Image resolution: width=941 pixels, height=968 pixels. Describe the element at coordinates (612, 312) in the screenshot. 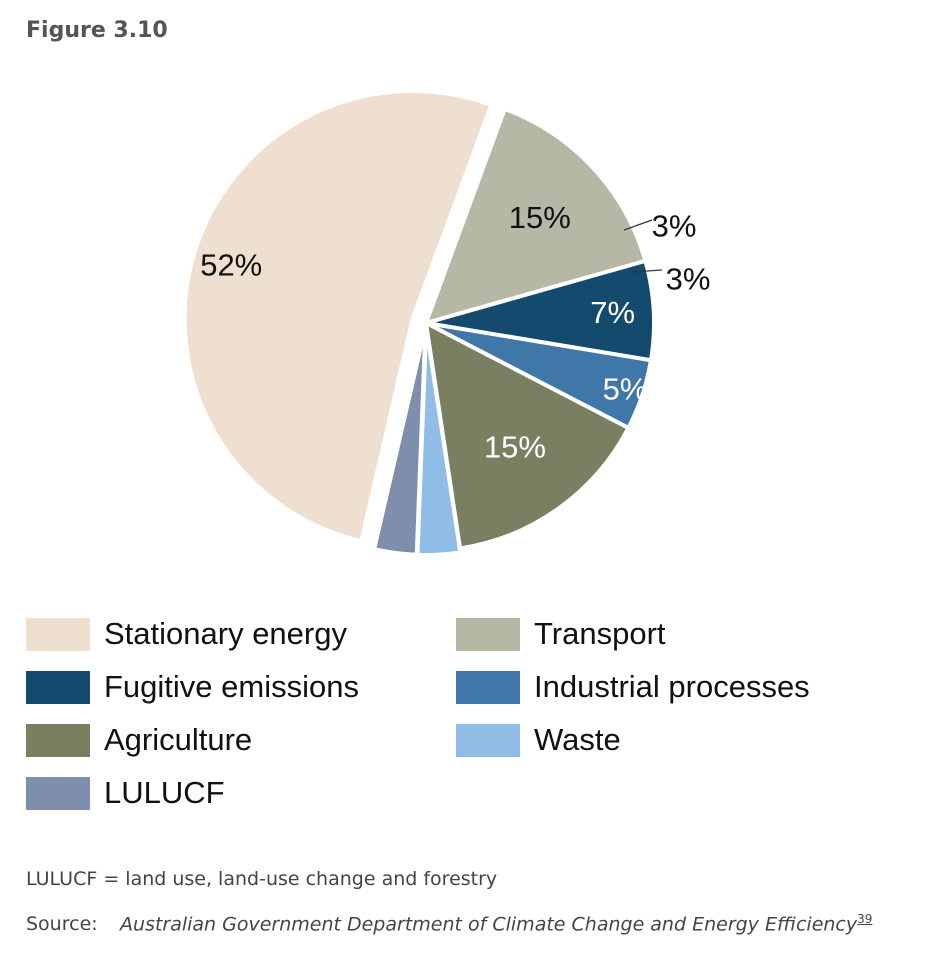

I see `data-label-fugitive-emissions: 7%` at that location.